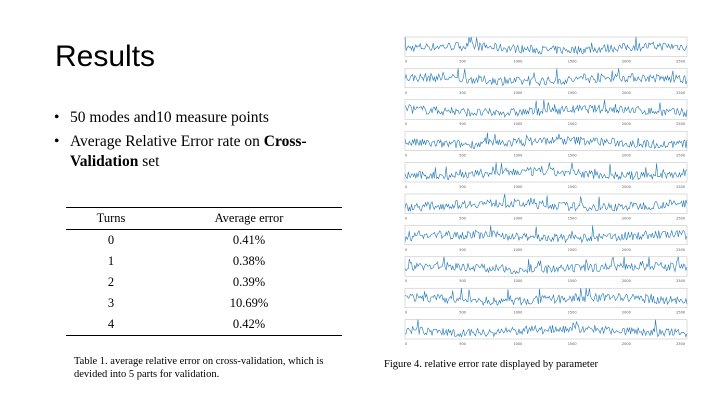  Describe the element at coordinates (111, 240) in the screenshot. I see `table-cell-turn: 0` at that location.